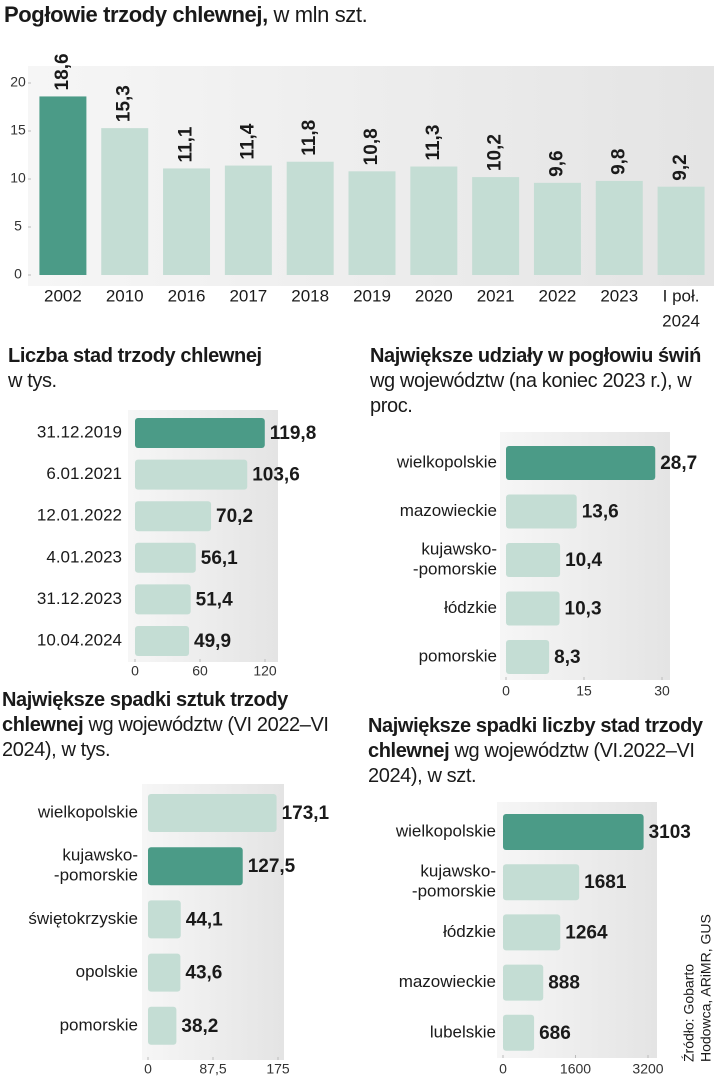 Image resolution: width=717 pixels, height=1080 pixels. Describe the element at coordinates (79, 598) in the screenshot. I see `category-label: 31.12.2023` at that location.